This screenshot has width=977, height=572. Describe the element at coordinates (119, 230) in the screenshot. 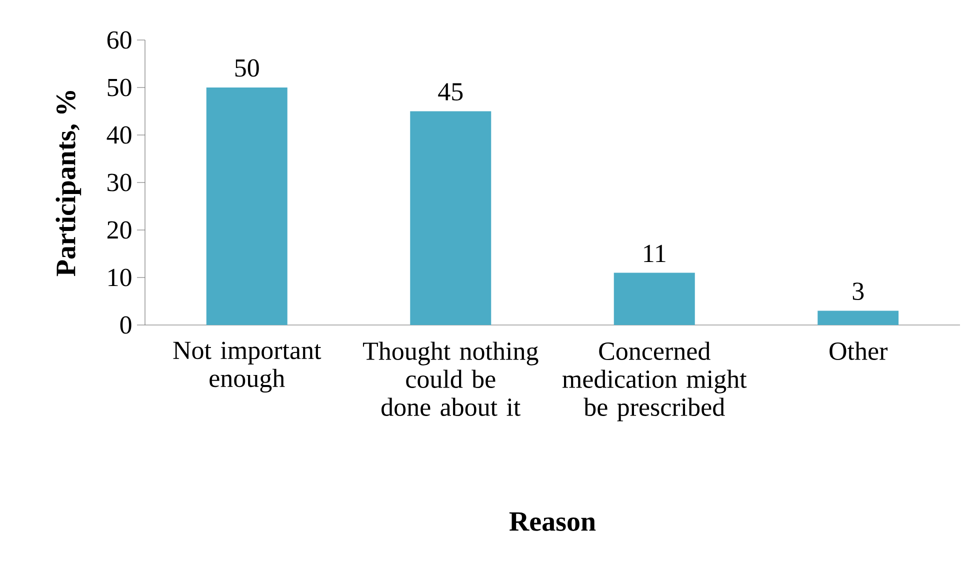

I see `y-tick-label: 20` at that location.